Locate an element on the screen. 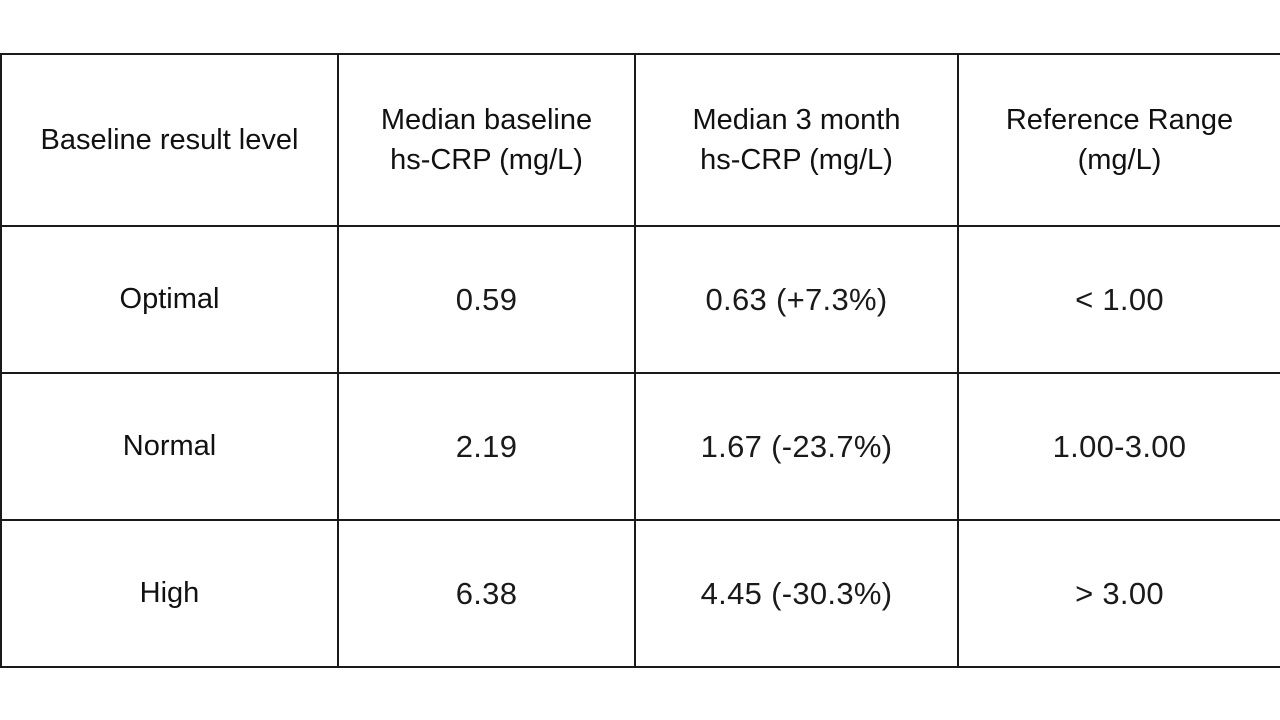 This screenshot has height=720, width=1280. three-month-value: 4.45 (-30.3%) is located at coordinates (796, 593).